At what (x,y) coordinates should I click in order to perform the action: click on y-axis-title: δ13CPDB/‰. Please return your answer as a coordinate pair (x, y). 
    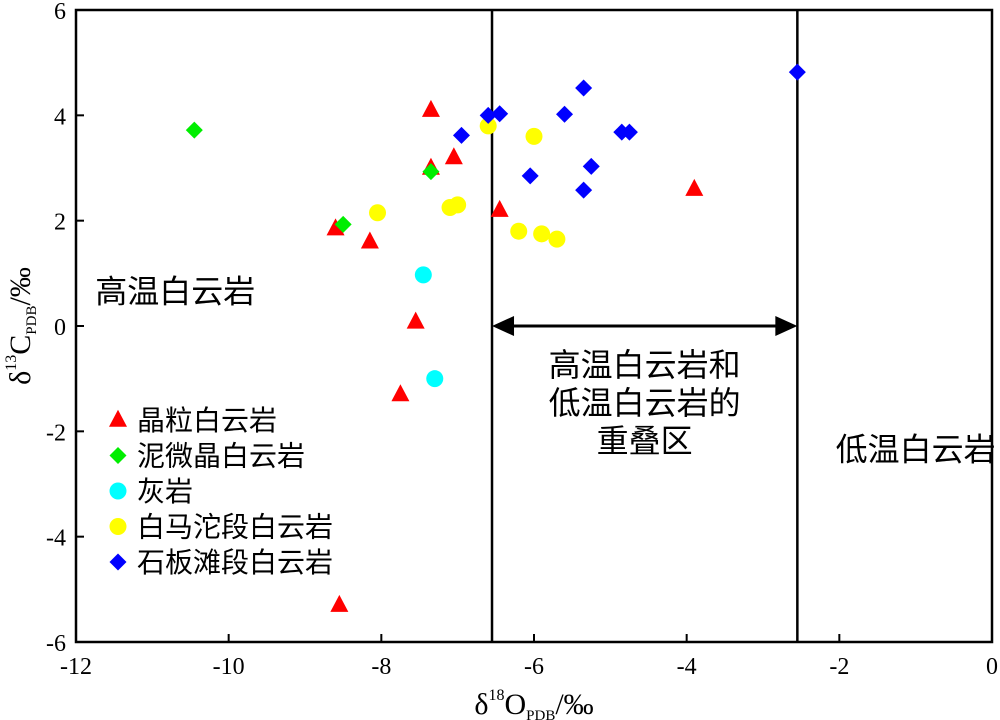
    Looking at the image, I should click on (21, 326).